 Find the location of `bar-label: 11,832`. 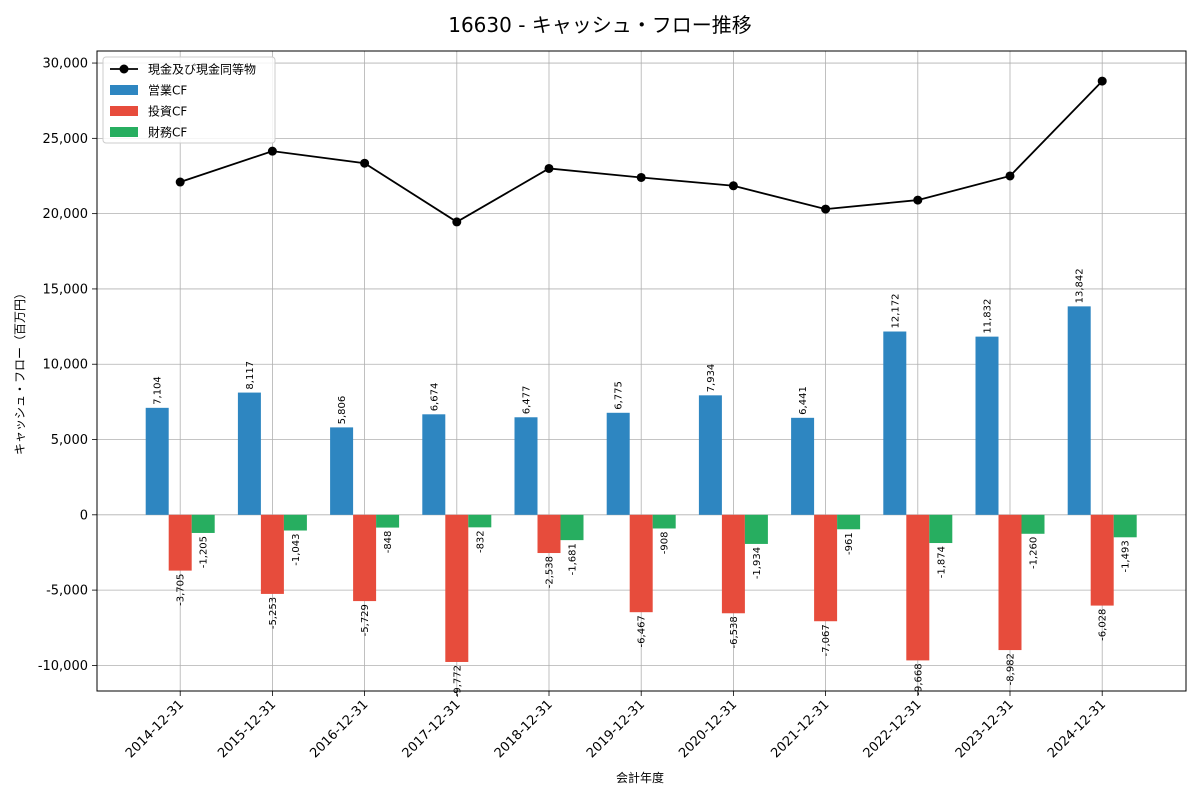

bar-label: 11,832 is located at coordinates (988, 316).